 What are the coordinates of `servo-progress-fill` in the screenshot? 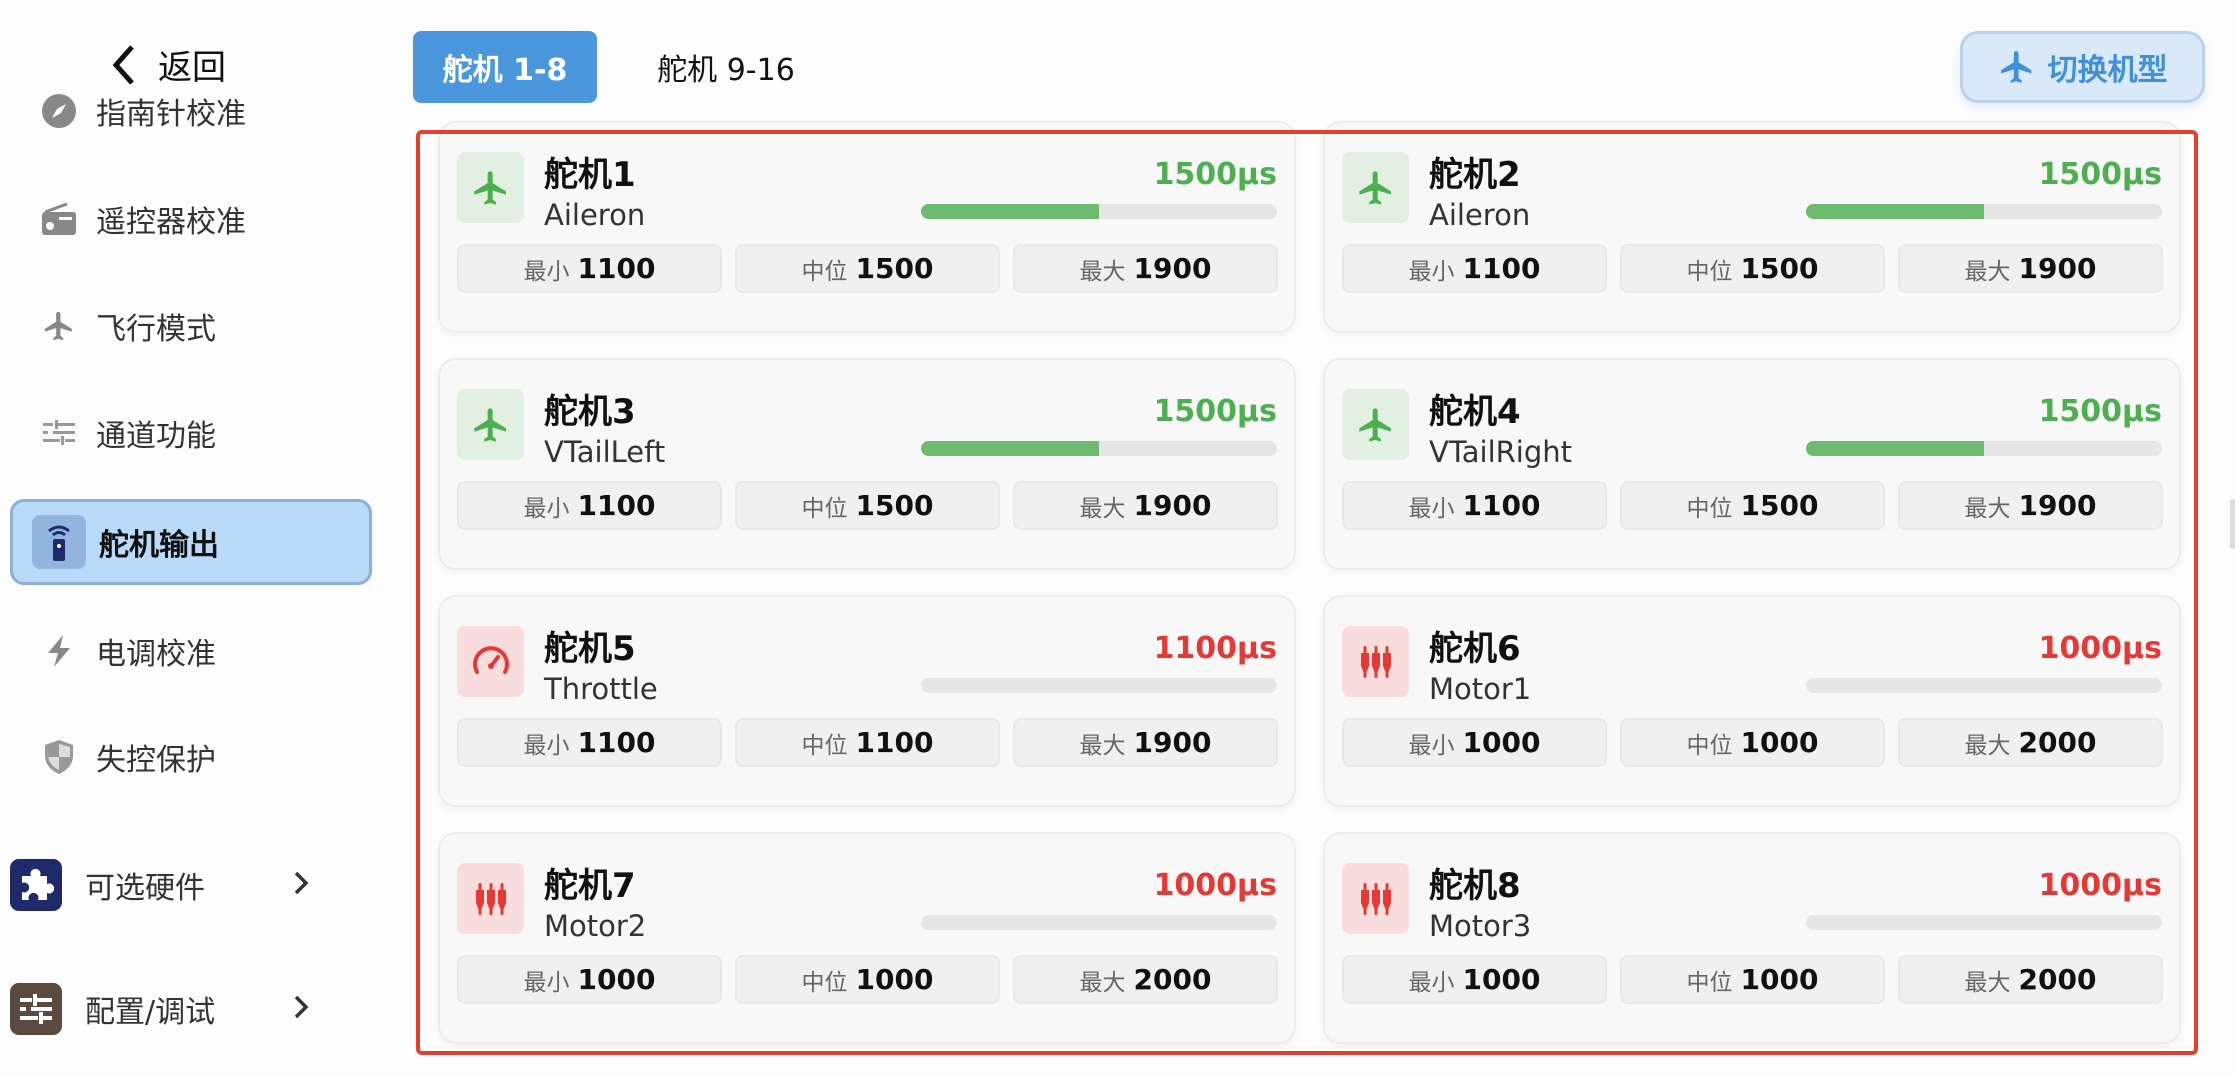 It's located at (1895, 211).